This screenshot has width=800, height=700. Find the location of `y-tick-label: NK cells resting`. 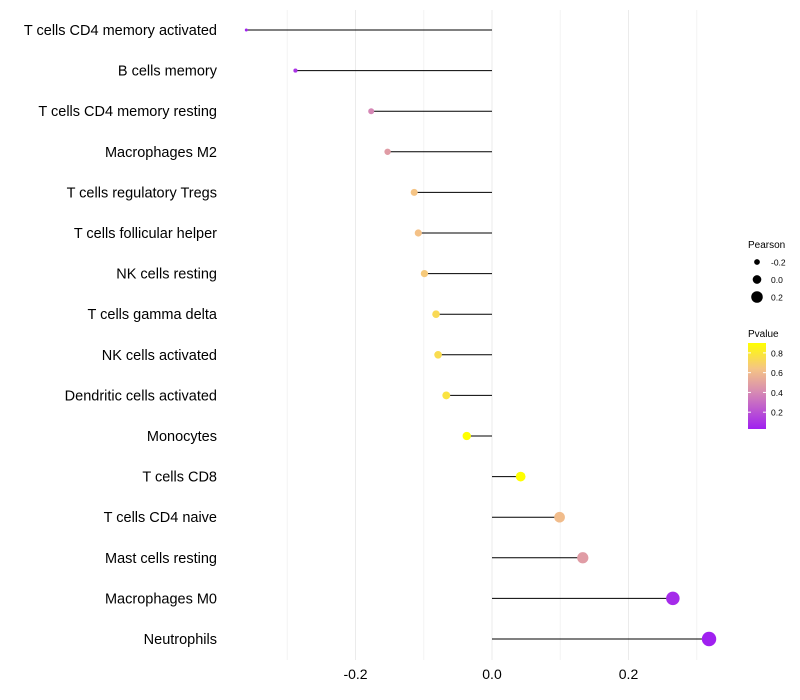

y-tick-label: NK cells resting is located at coordinates (166, 275).